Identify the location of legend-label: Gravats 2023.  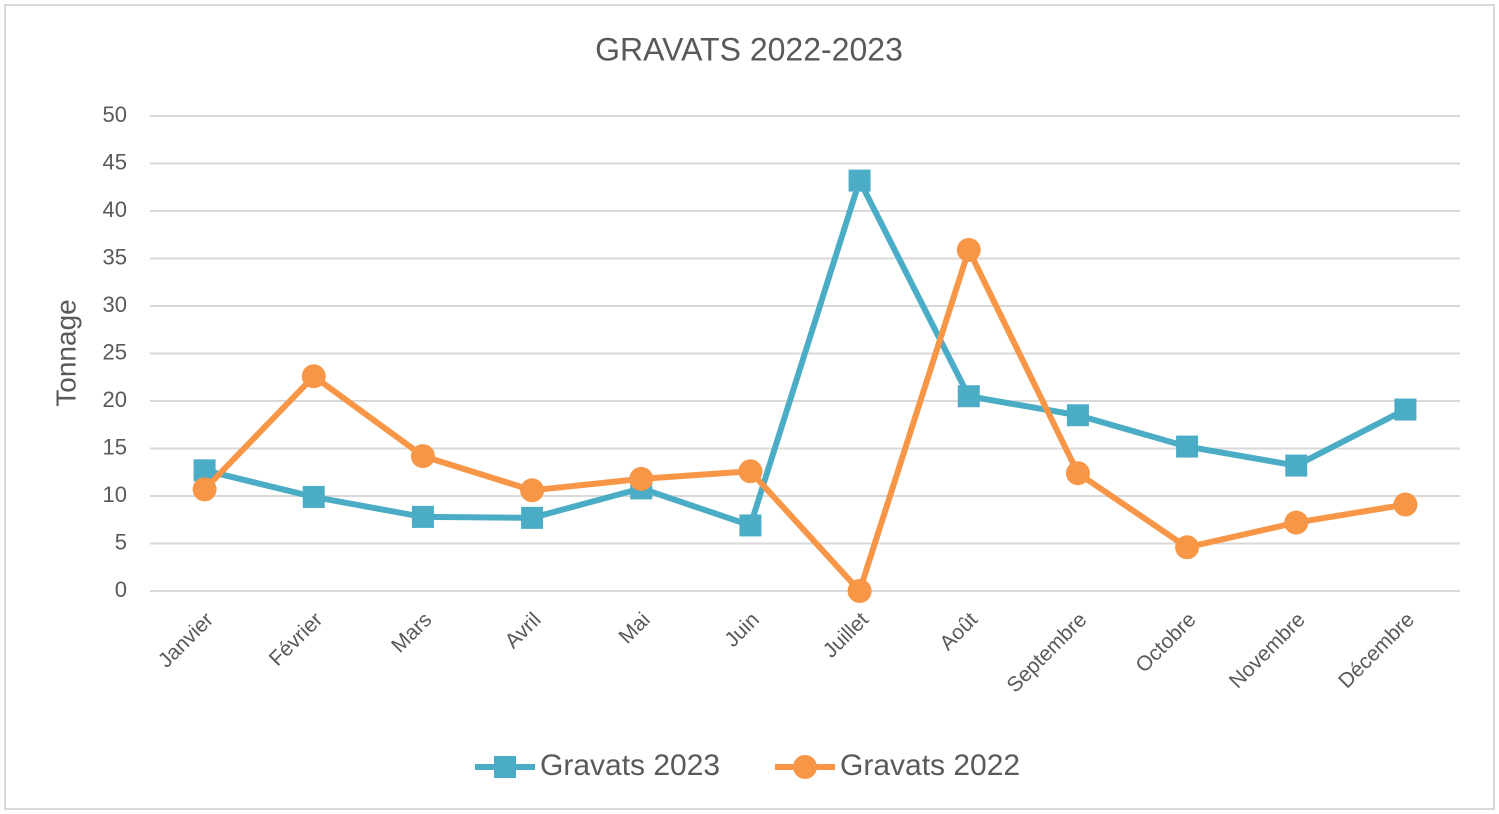
(630, 765).